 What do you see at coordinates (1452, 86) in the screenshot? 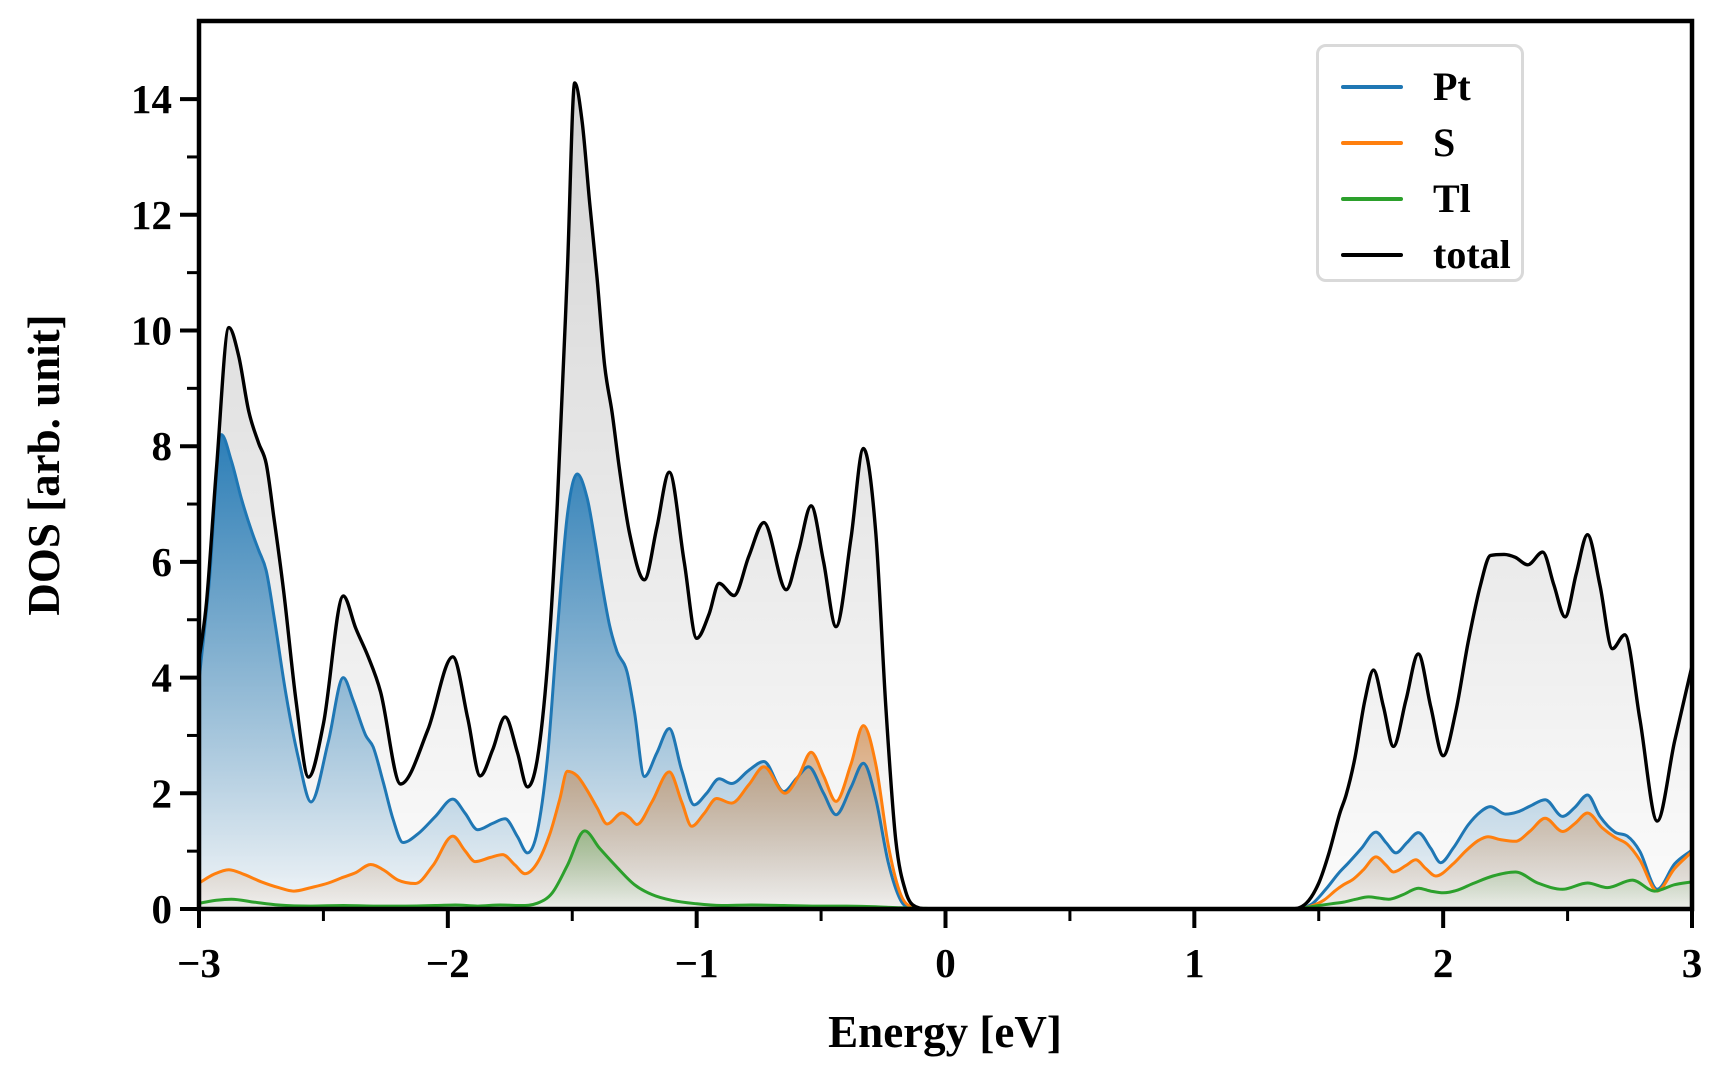
I see `legend-label-pt: Pt` at bounding box center [1452, 86].